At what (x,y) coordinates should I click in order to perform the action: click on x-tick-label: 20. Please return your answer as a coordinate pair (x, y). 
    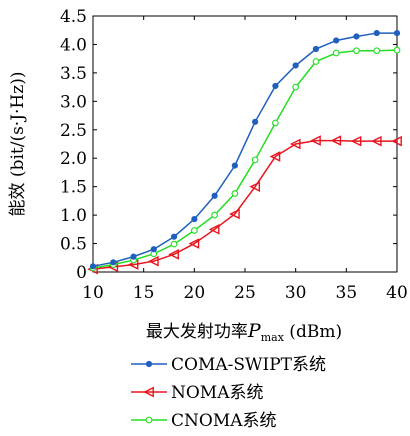
    Looking at the image, I should click on (195, 293).